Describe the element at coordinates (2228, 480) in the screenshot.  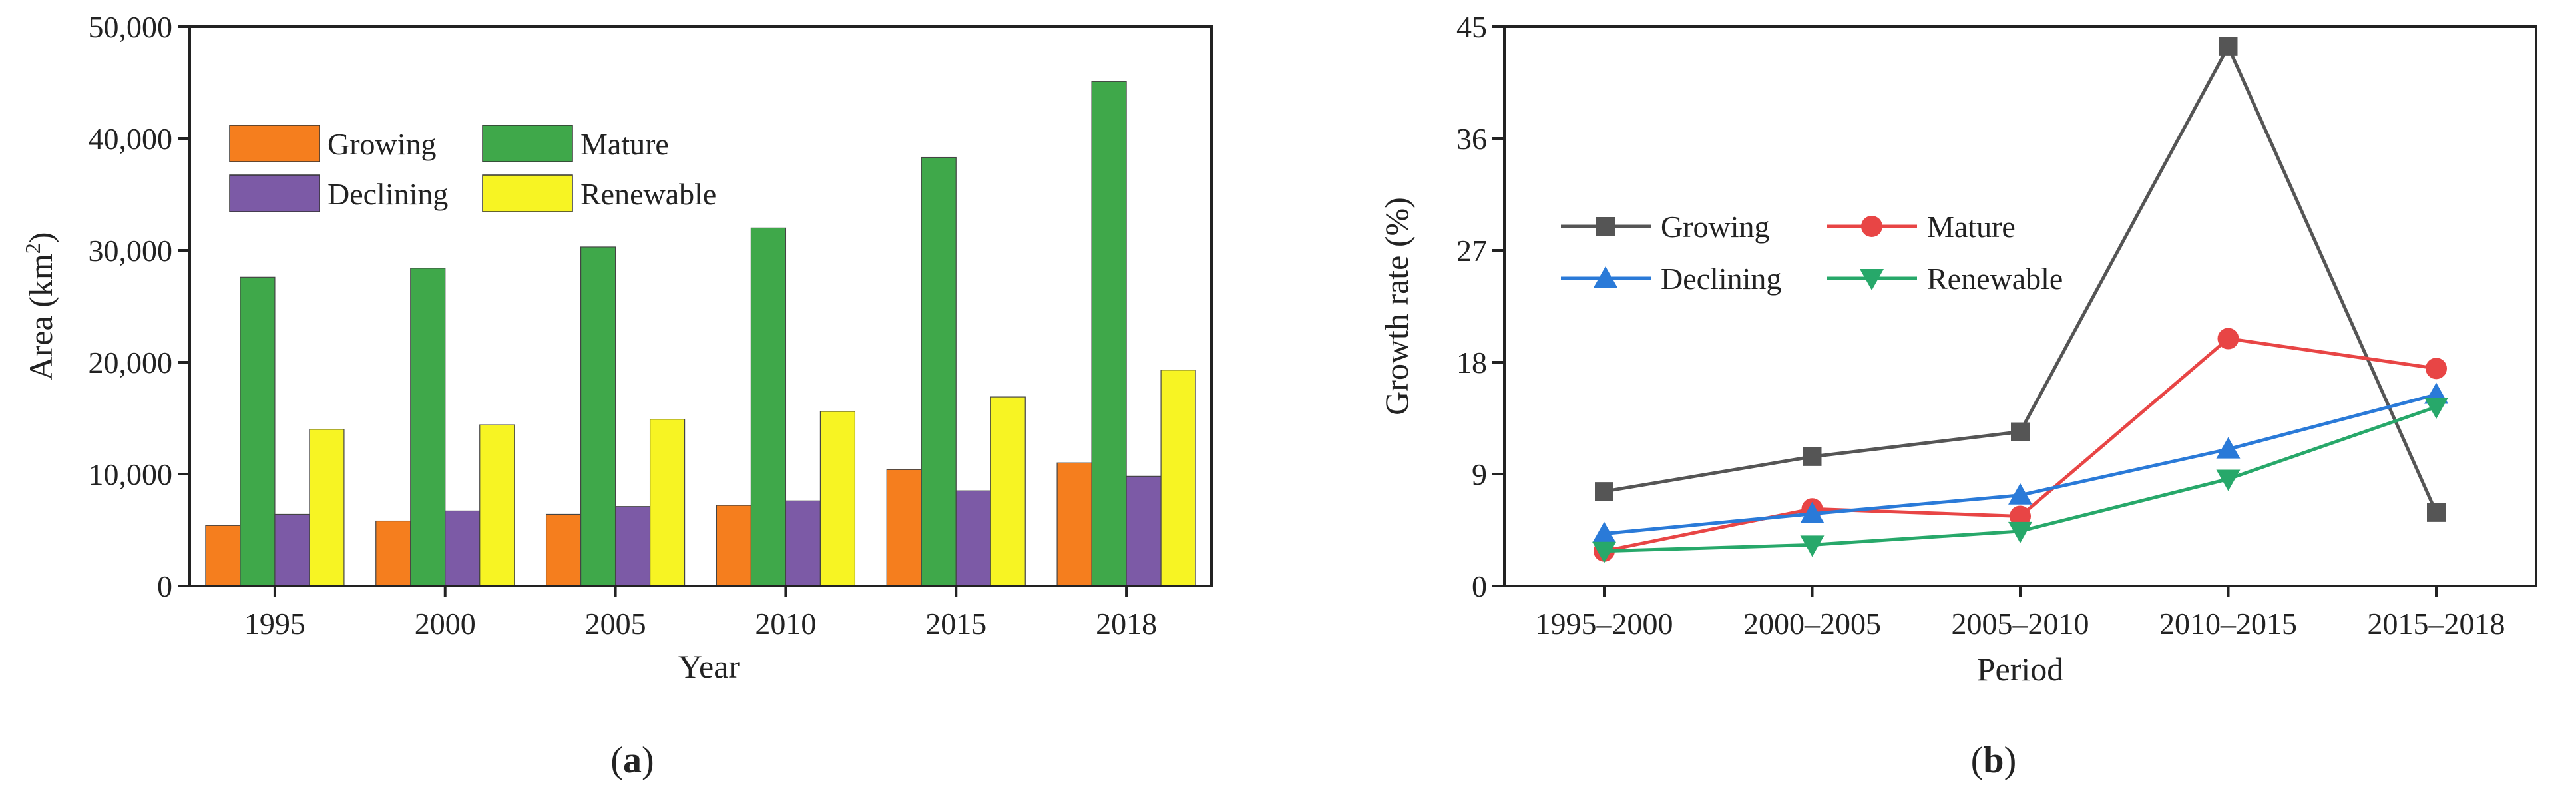
I see `point-renewable-2010-2015` at that location.